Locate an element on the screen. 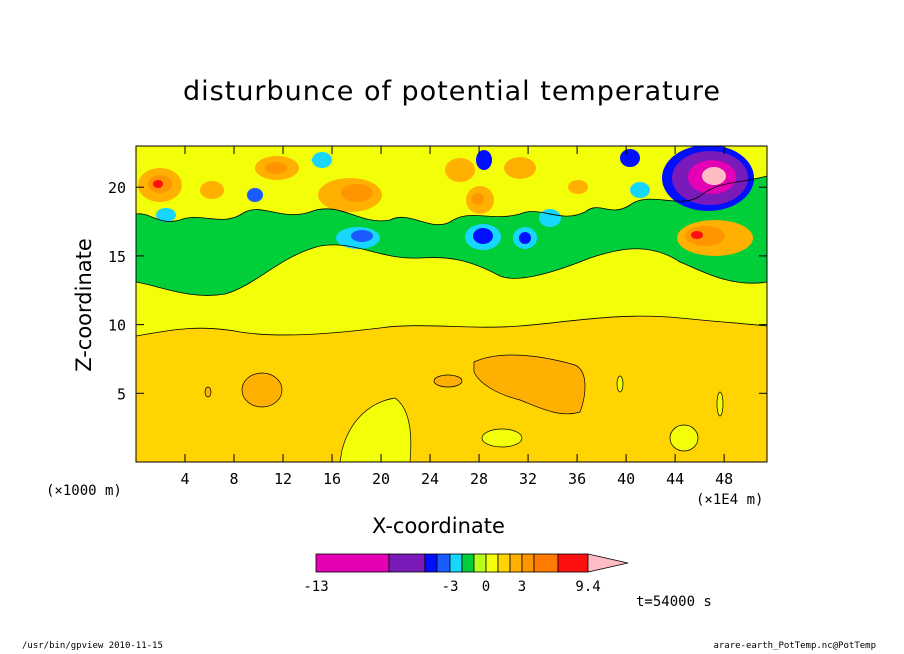 The height and width of the screenshot is (654, 904). x-tick-label: 32 is located at coordinates (528, 479).